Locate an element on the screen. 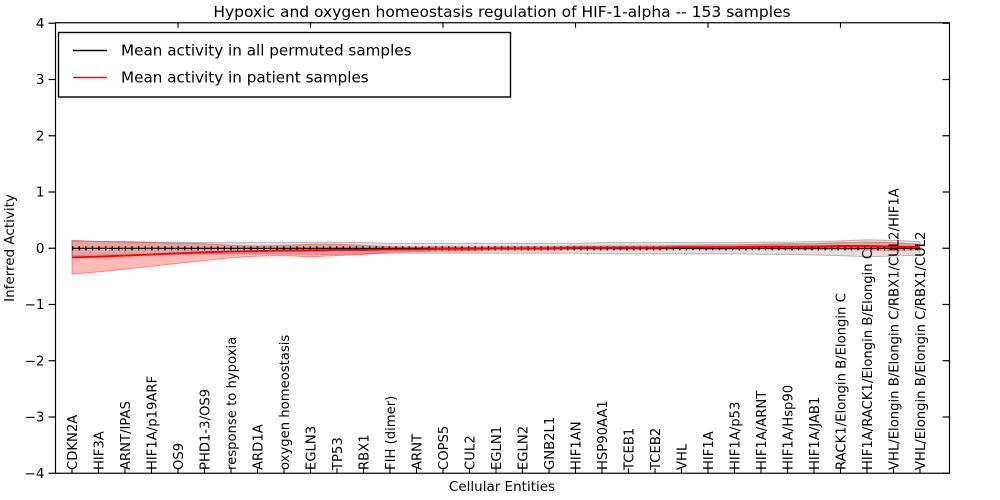 This screenshot has height=500, width=1000. x-tick-label: TP53 is located at coordinates (338, 454).